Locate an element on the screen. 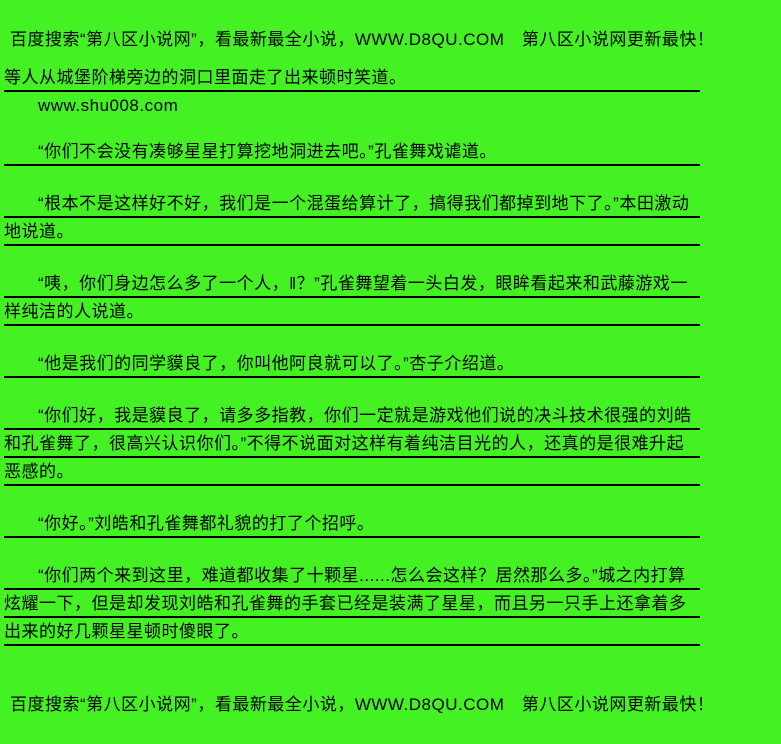 This screenshot has width=781, height=744. novel-paragraph: 等人从城堡阶梯旁边的洞口里面走了出来顿时笑道。 is located at coordinates (352, 78).